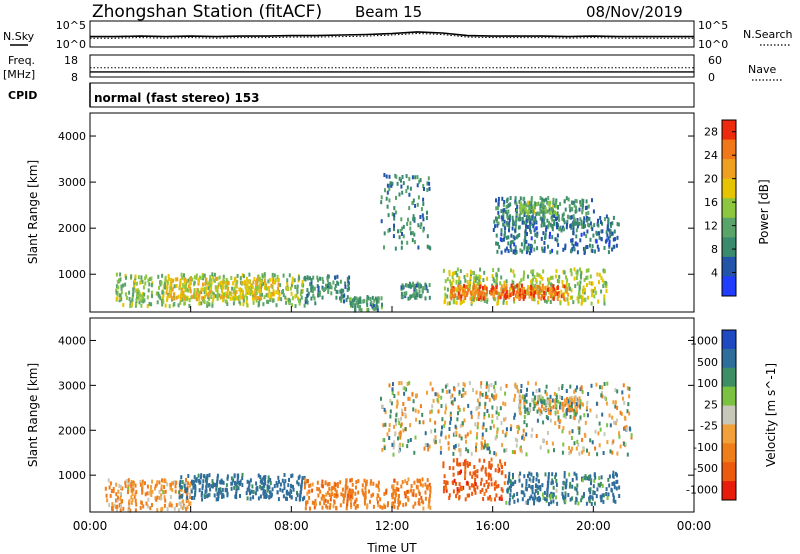 Image resolution: width=800 pixels, height=554 pixels. What do you see at coordinates (711, 77) in the screenshot?
I see `nave-tick-bottom: 0` at bounding box center [711, 77].